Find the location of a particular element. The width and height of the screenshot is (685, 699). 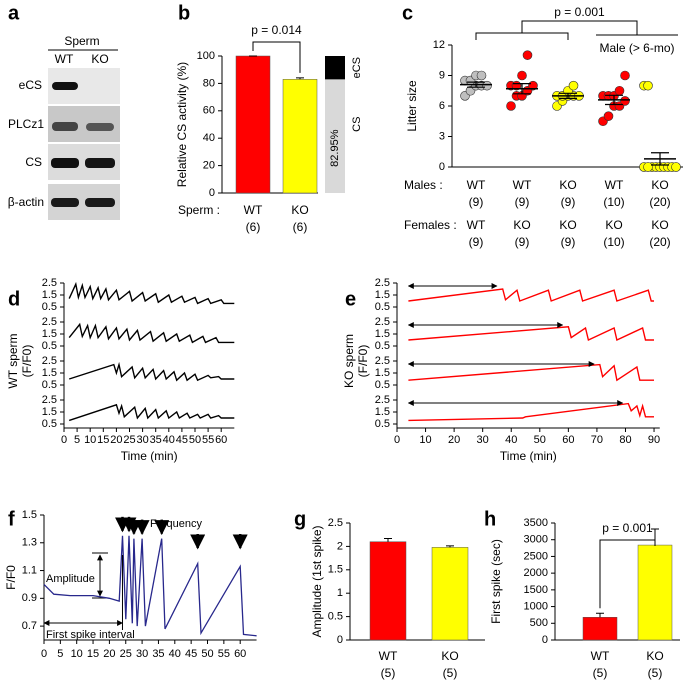

x-tick-label: 10 is located at coordinates (77, 654).